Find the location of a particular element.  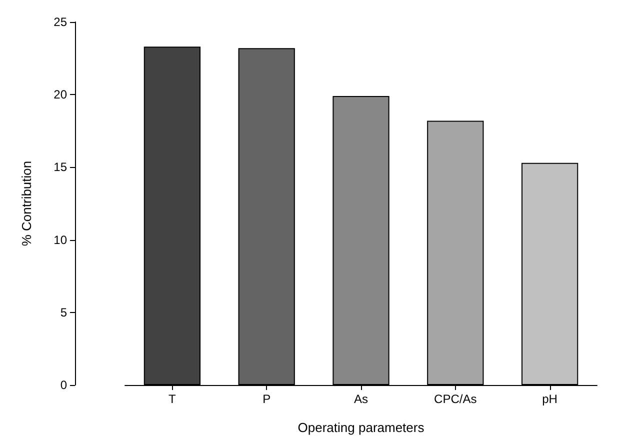

y-tick-label: 10 is located at coordinates (61, 239).